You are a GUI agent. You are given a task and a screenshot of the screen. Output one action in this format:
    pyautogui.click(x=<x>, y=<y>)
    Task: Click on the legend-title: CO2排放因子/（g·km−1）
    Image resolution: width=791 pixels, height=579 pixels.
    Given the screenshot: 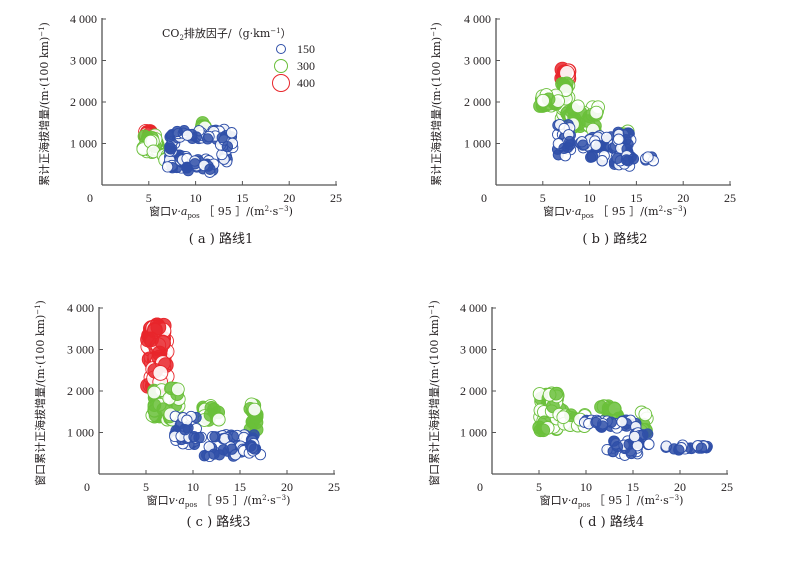 What is the action you would take?
    pyautogui.click(x=227, y=34)
    